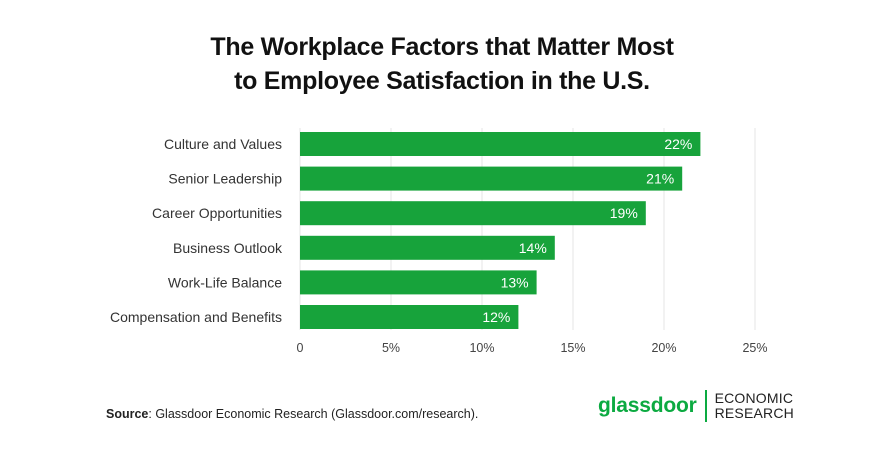 Image resolution: width=884 pixels, height=475 pixels. What do you see at coordinates (754, 413) in the screenshot?
I see `logo-subtitle-line-2: RESEARCH` at bounding box center [754, 413].